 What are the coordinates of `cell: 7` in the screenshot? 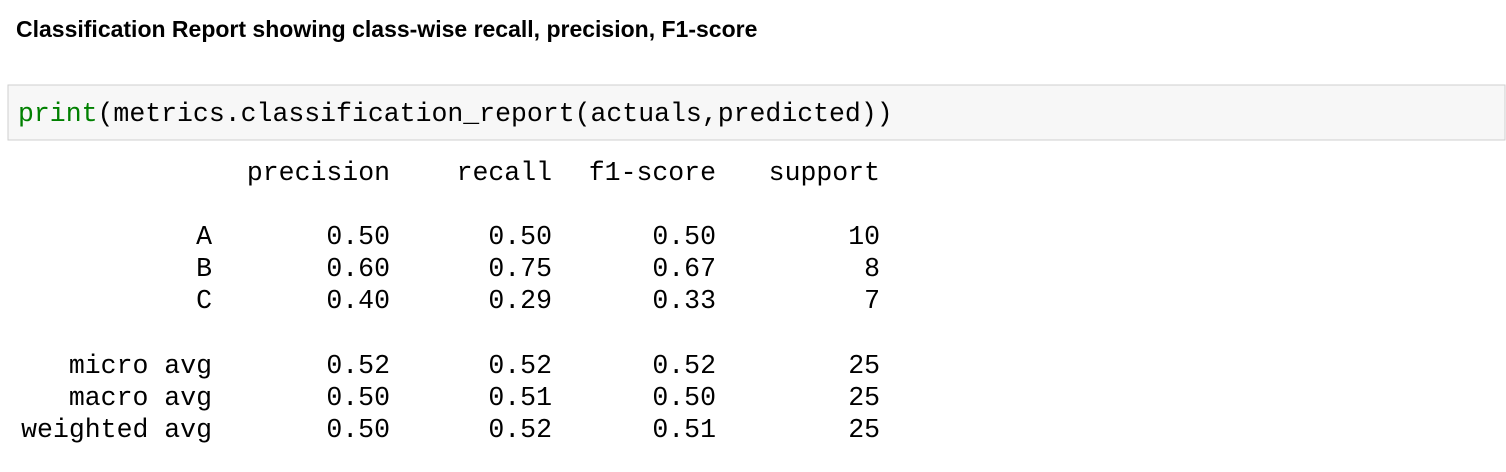 It's located at (872, 301).